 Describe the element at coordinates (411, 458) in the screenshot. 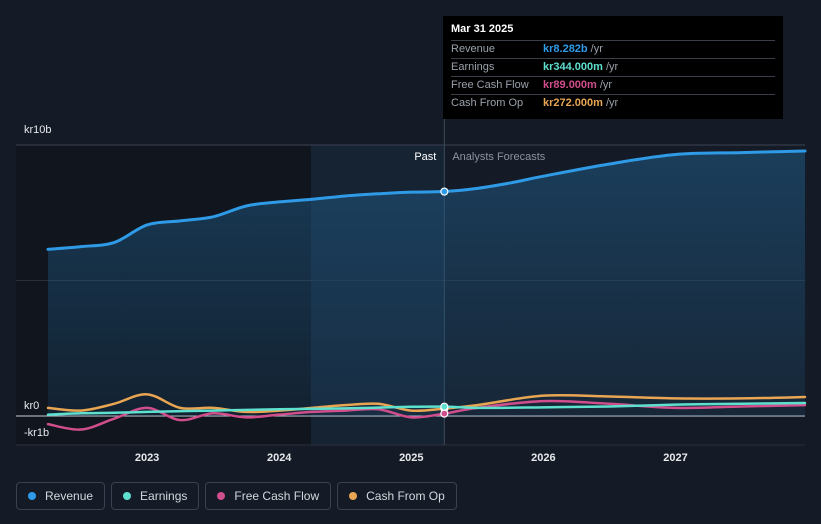

I see `x-axis-tick-label: 2025` at that location.